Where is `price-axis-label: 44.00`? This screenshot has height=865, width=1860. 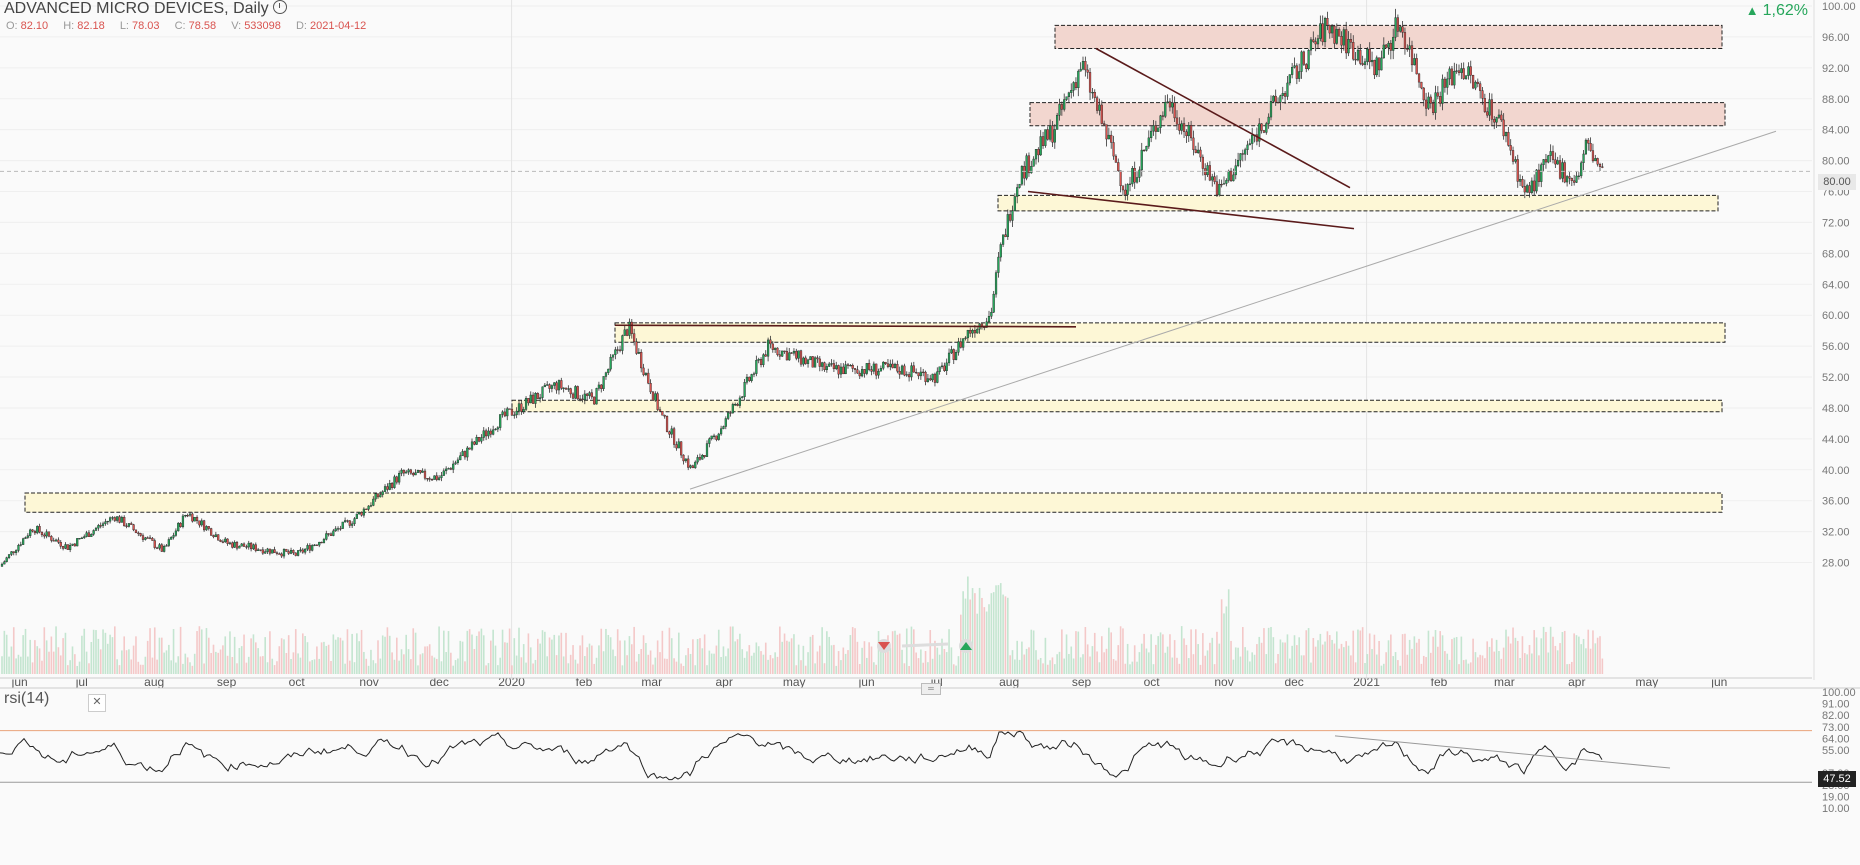
price-axis-label: 44.00 is located at coordinates (1836, 440).